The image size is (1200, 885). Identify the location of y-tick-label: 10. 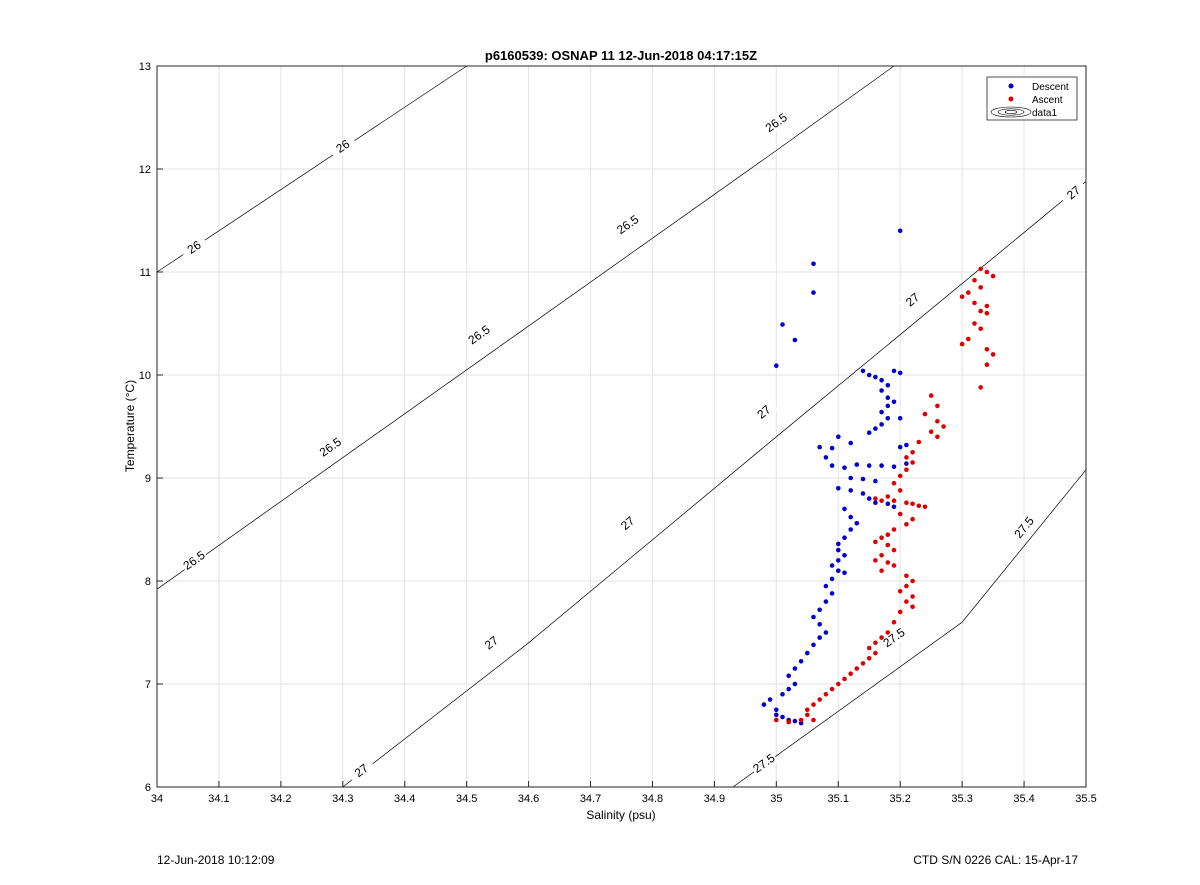
(145, 376).